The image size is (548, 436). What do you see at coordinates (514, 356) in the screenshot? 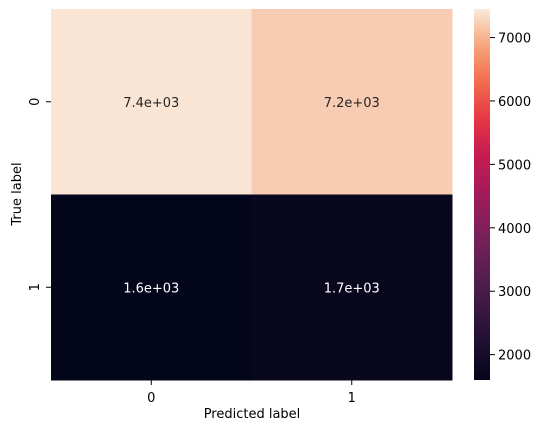
I see `colorbar-tick-label: 2000` at bounding box center [514, 356].